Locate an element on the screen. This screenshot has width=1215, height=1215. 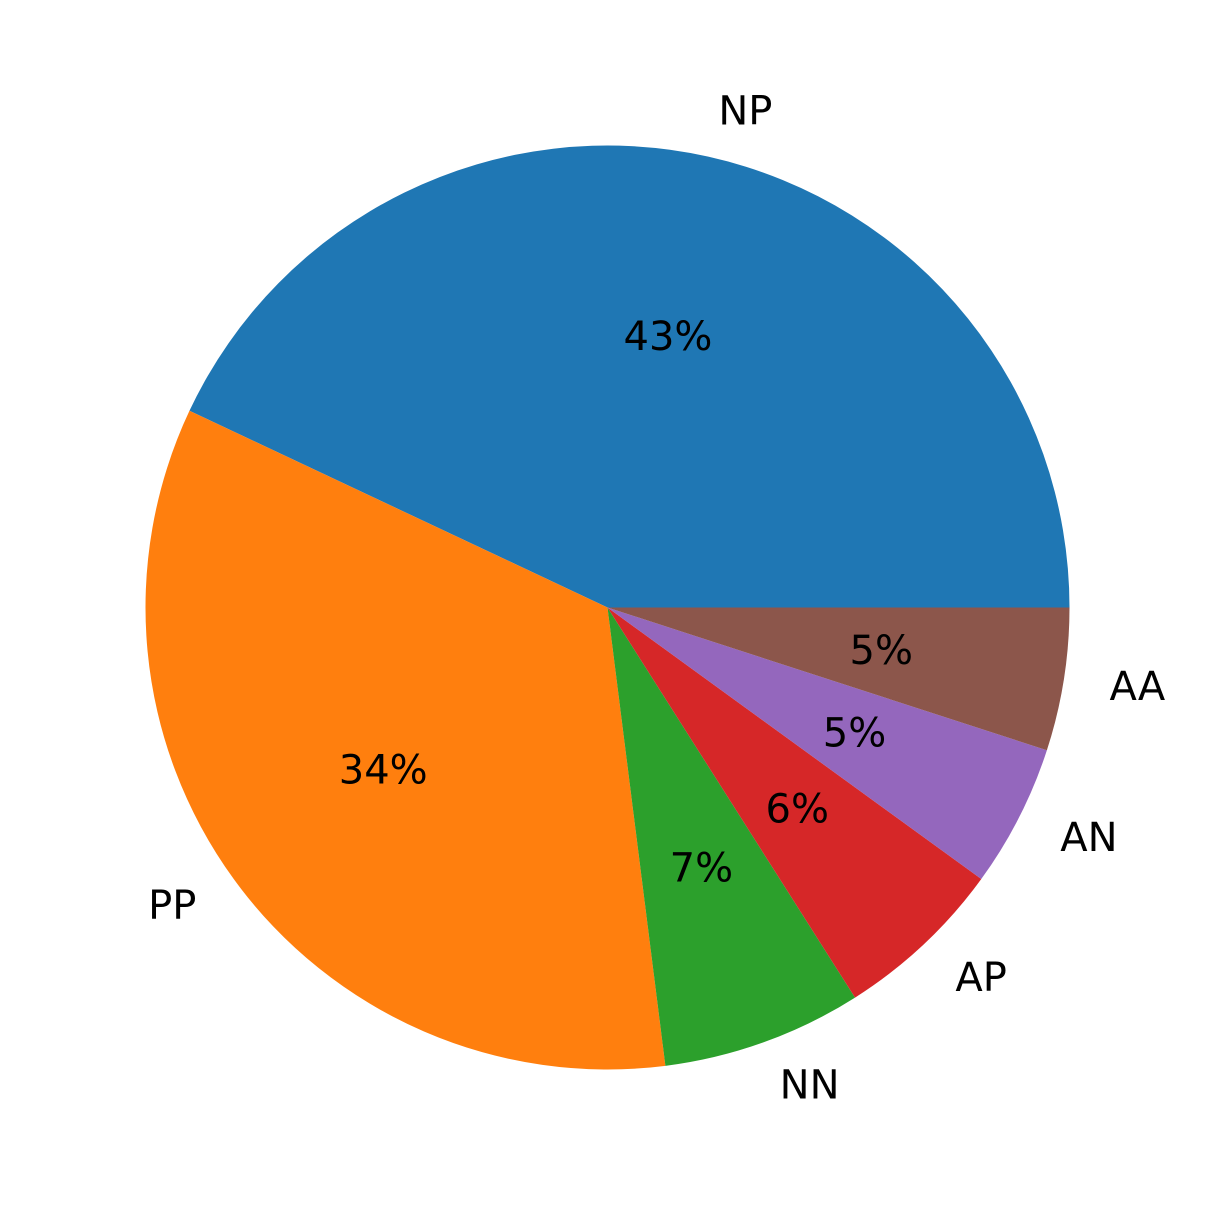
percent-label-ap: 6% is located at coordinates (797, 810).